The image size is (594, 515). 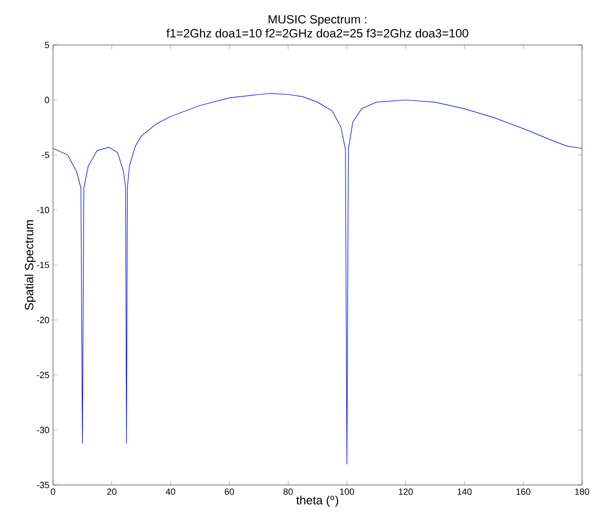 What do you see at coordinates (47, 100) in the screenshot?
I see `y-tick-label: 0` at bounding box center [47, 100].